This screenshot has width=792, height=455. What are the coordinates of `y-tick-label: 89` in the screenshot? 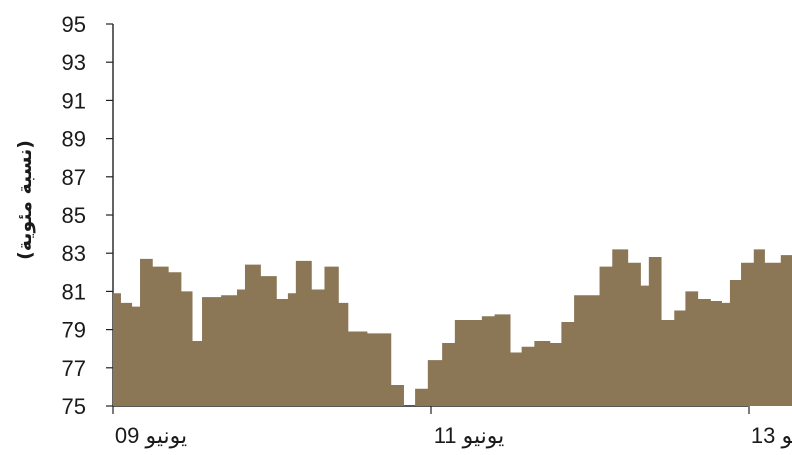 It's located at (74, 139).